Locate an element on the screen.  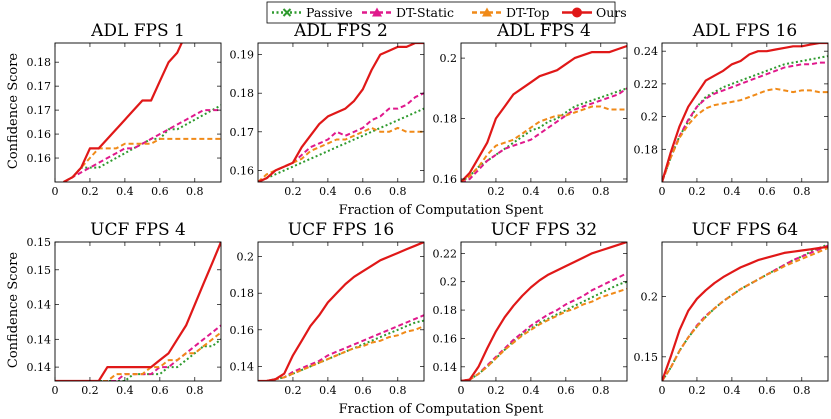
y-tick-label: 0.22 is located at coordinates (646, 84).